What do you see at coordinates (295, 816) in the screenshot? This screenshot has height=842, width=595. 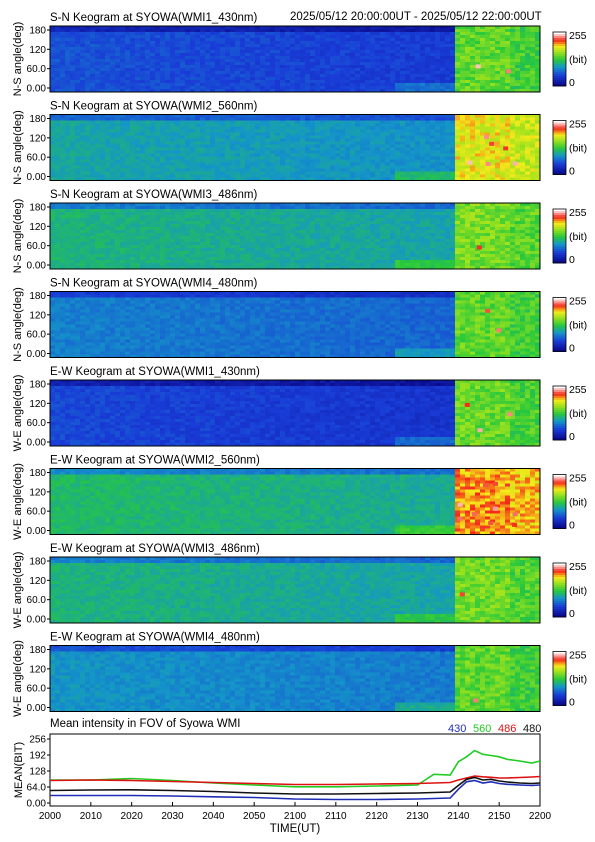 I see `x-tick-label: 2100` at bounding box center [295, 816].